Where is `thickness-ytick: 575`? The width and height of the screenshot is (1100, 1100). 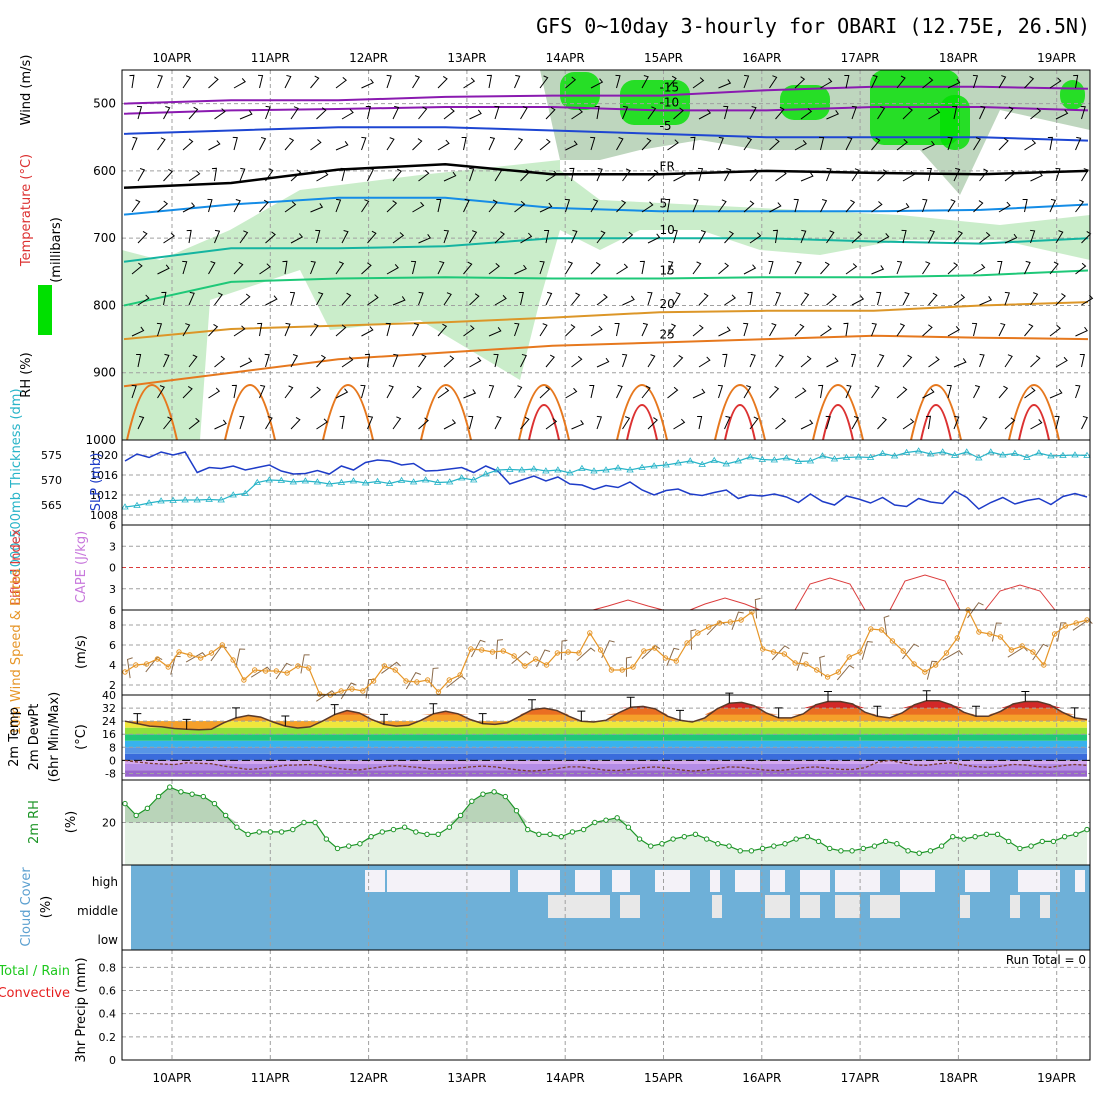 thickness-ytick: 575 is located at coordinates (51, 455).